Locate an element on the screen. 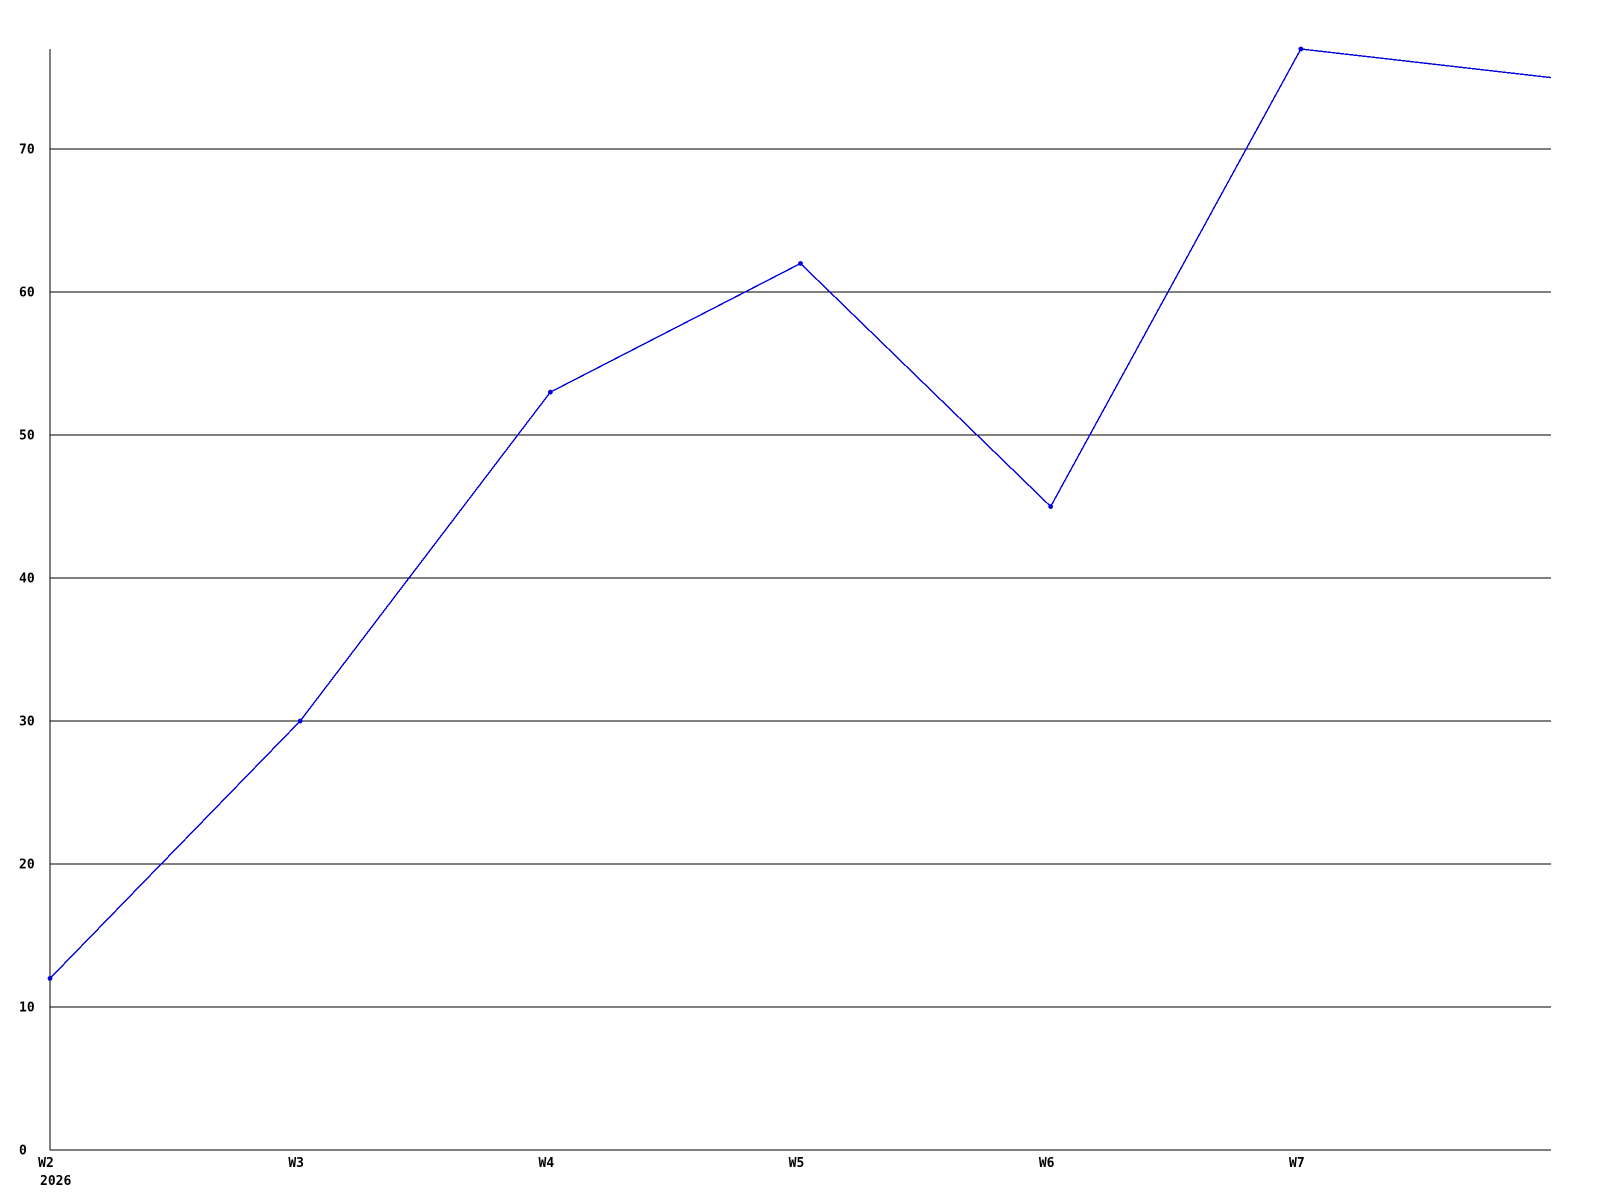 The height and width of the screenshot is (1200, 1600). y-tick-label-30: 30 is located at coordinates (27, 722).